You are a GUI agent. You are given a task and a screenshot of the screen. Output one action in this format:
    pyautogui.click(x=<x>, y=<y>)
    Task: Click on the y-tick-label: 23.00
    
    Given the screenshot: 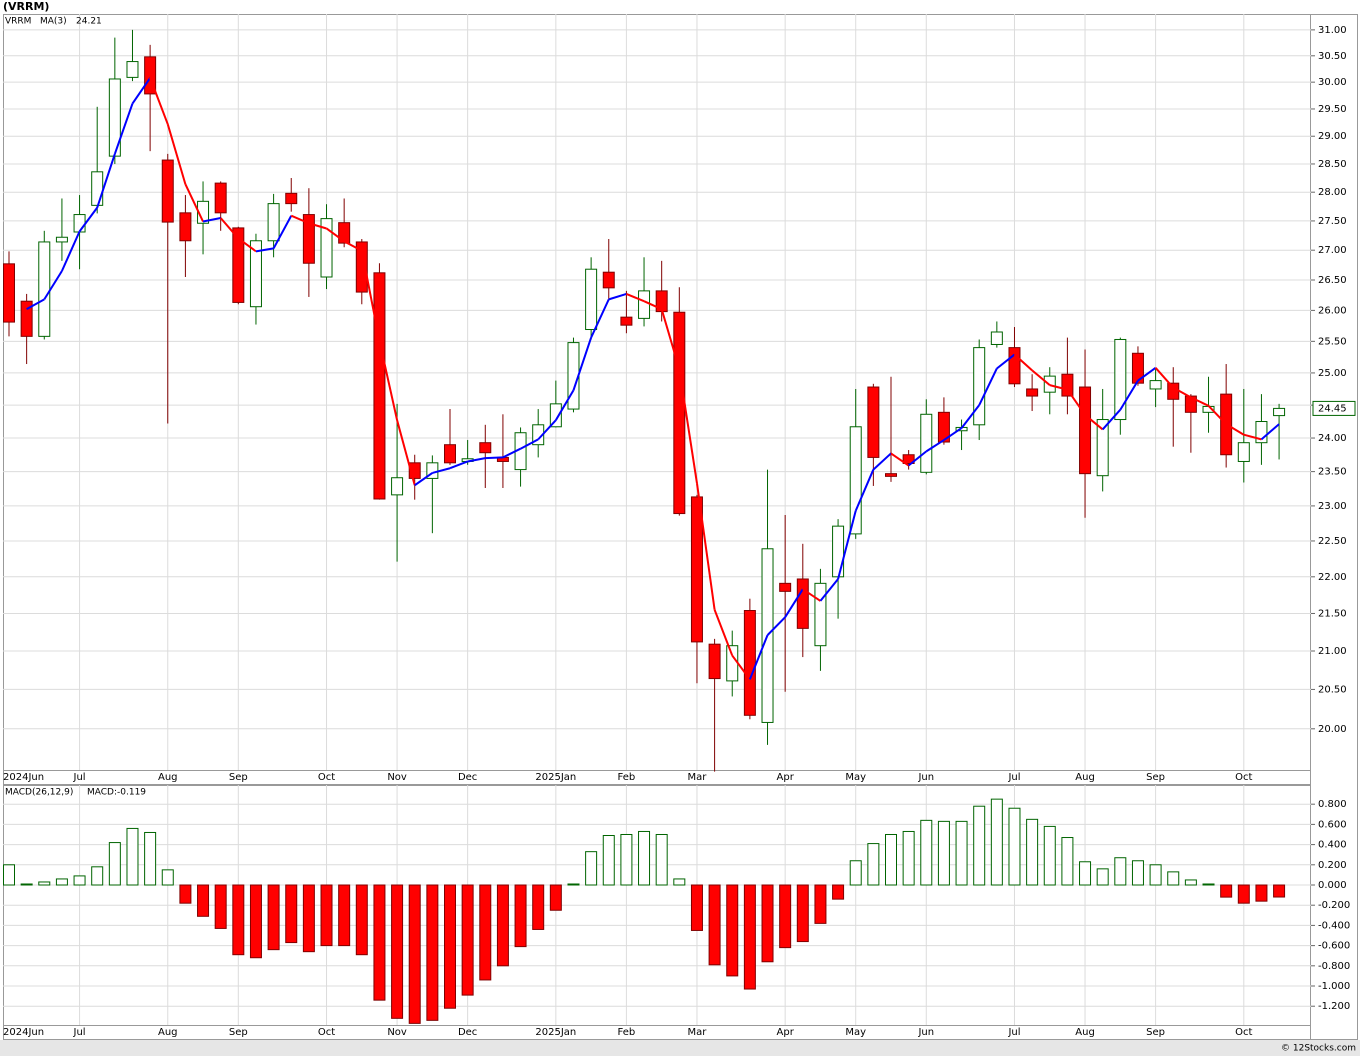 What is the action you would take?
    pyautogui.click(x=1332, y=506)
    